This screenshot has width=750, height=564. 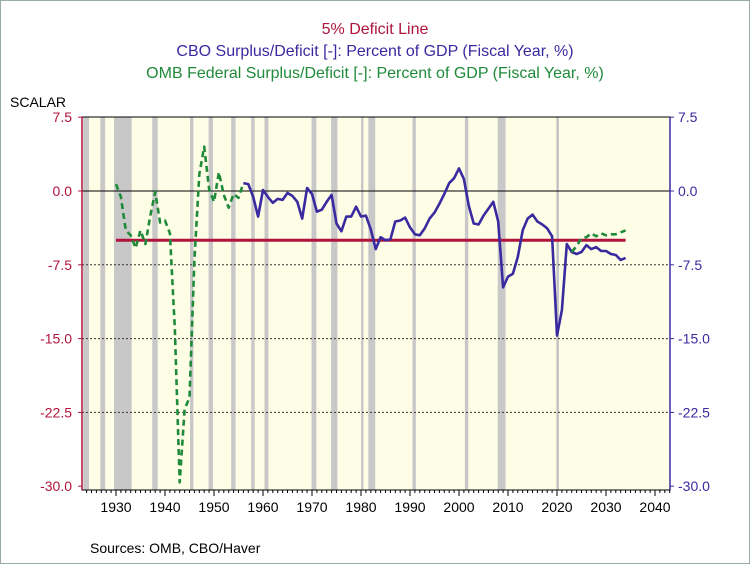 I want to click on y-tick-label-left: -15.0, so click(x=56, y=339).